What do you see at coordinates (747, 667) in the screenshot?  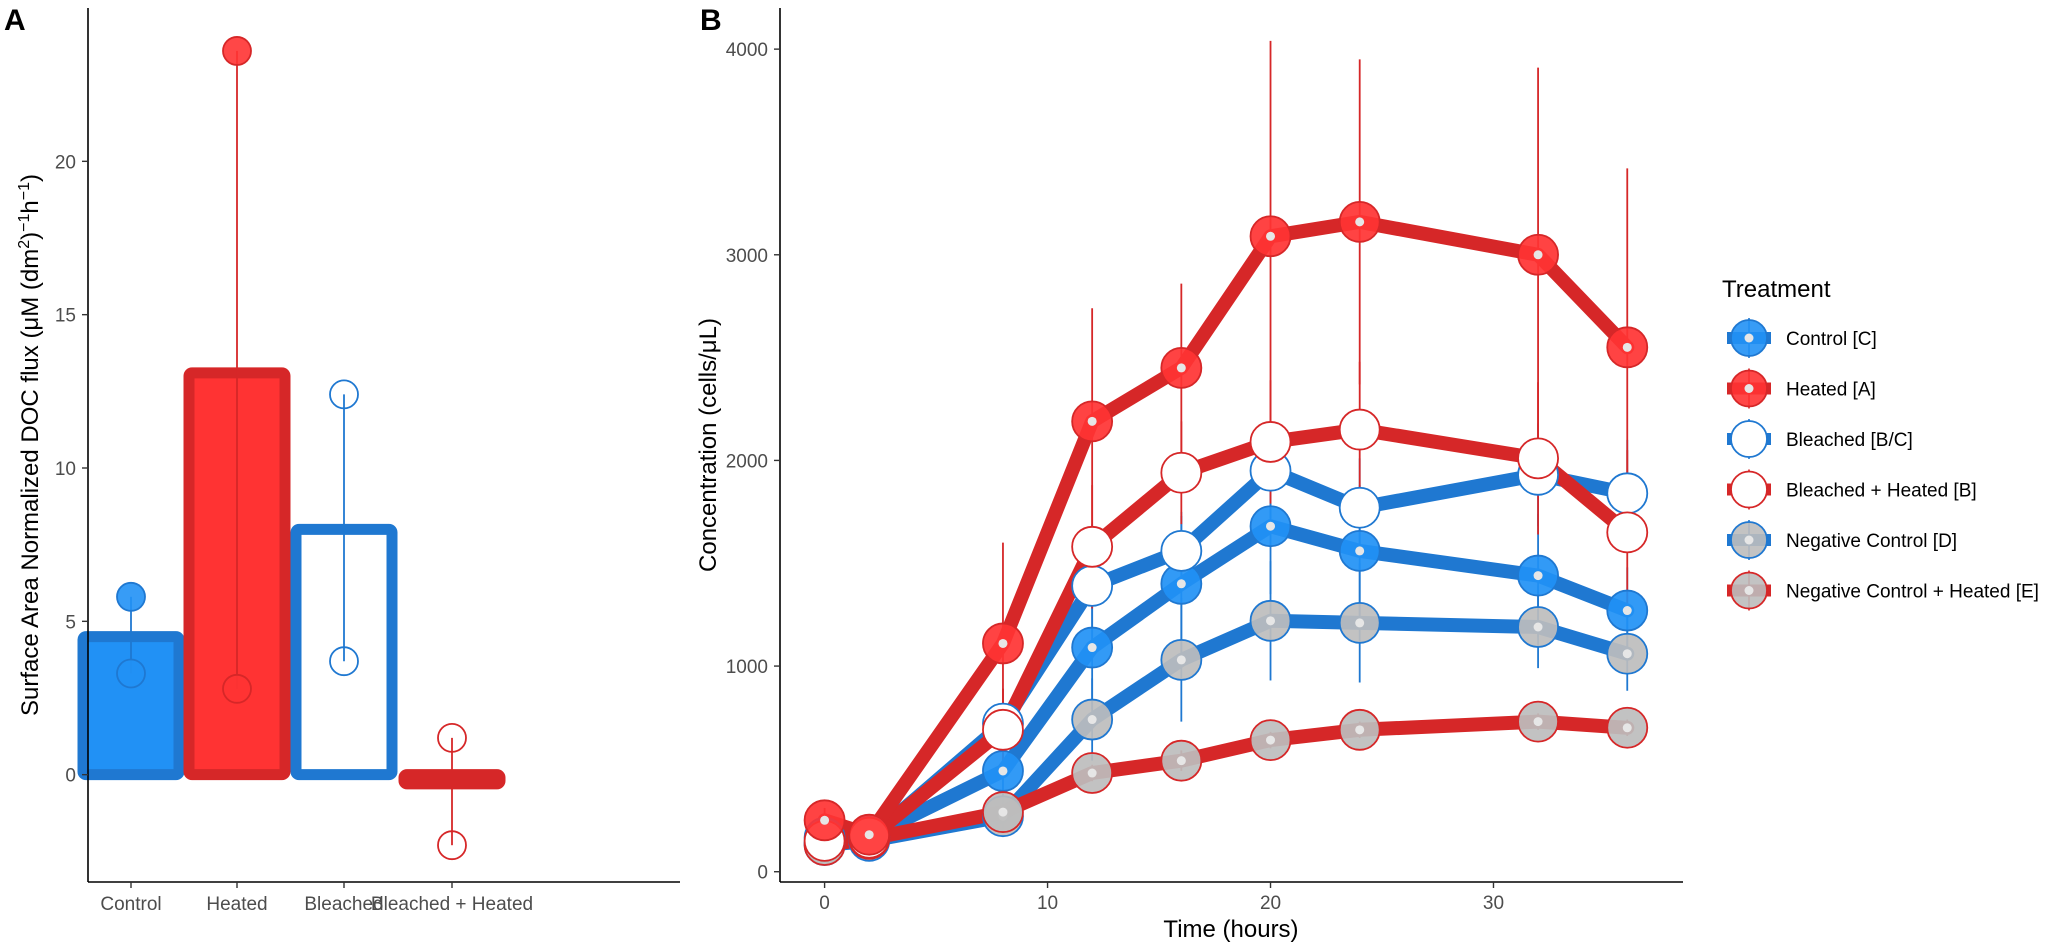 I see `y-tick-label: 1000` at bounding box center [747, 667].